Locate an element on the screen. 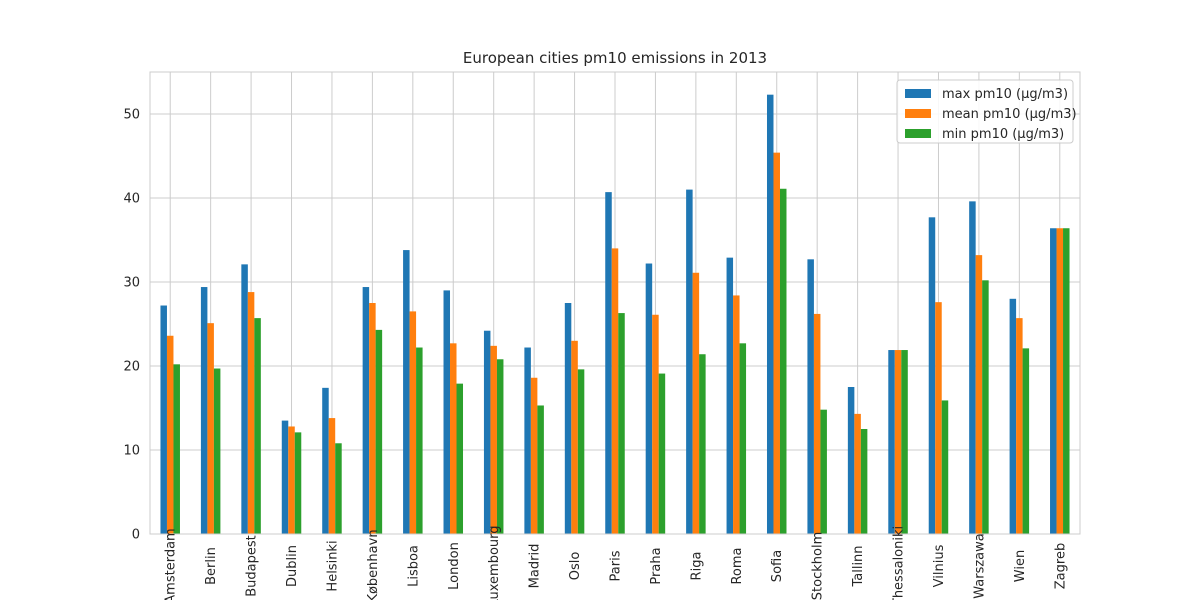 Image resolution: width=1200 pixels, height=600 pixels. x-tick-label: Zagreb is located at coordinates (1060, 566).